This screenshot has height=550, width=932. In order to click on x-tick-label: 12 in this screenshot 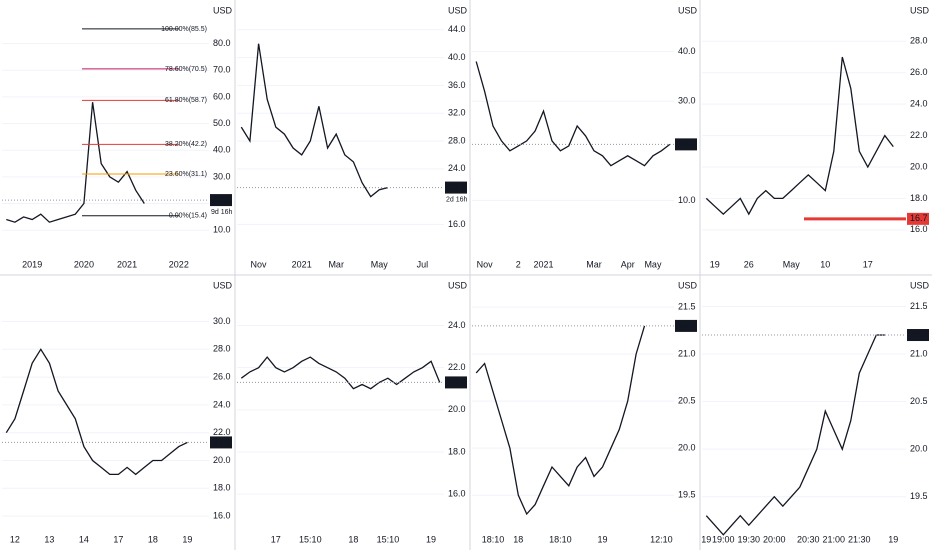, I will do `click(15, 539)`.